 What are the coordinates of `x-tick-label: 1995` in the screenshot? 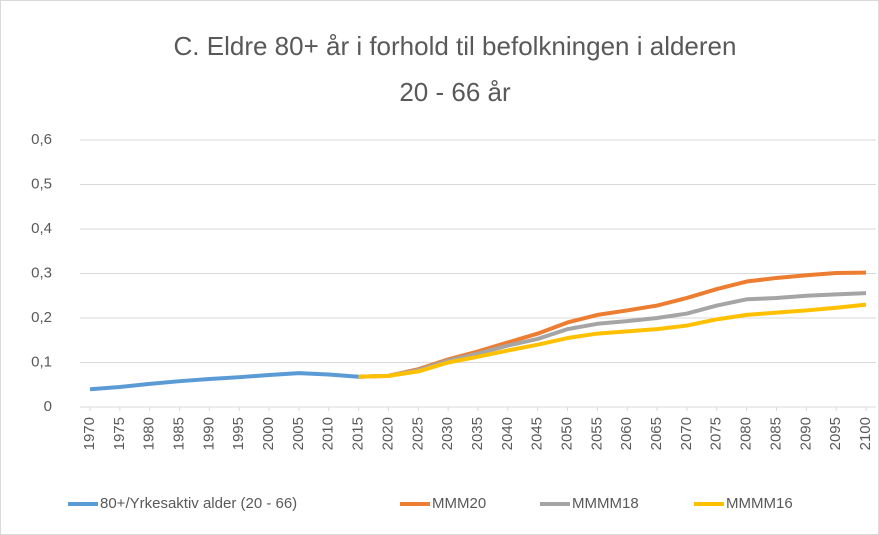 It's located at (238, 433).